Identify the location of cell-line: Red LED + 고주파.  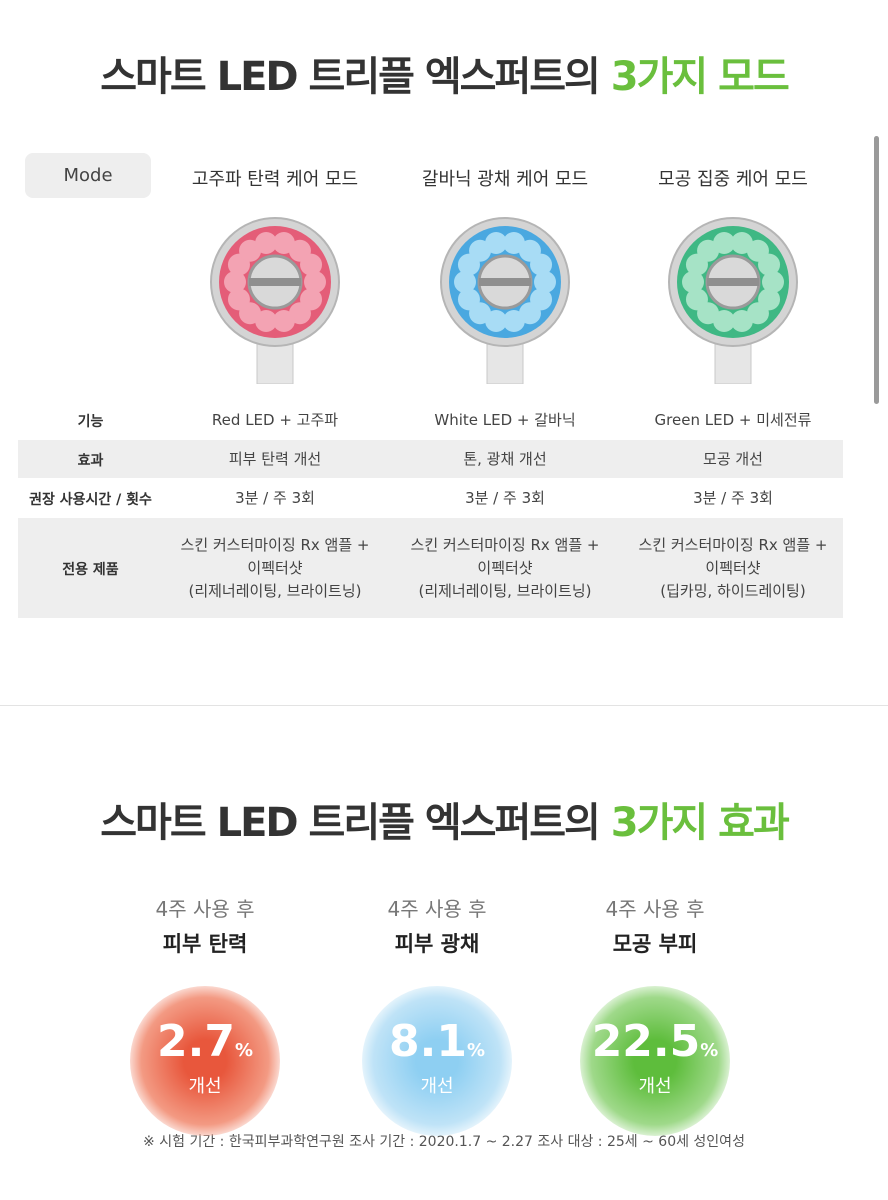
(275, 419).